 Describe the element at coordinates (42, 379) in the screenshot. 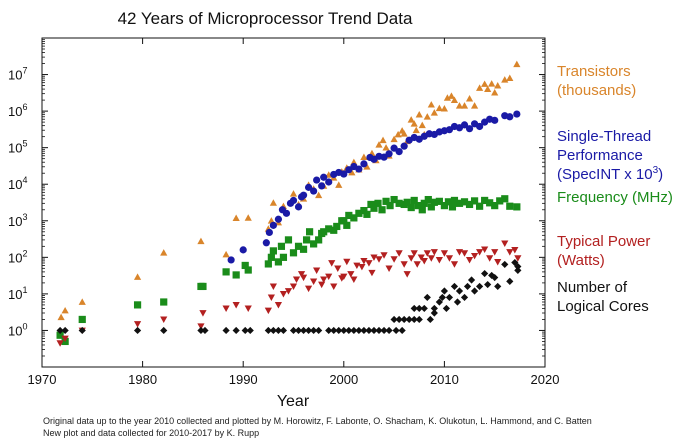

I see `x-tick-label: 1970` at that location.